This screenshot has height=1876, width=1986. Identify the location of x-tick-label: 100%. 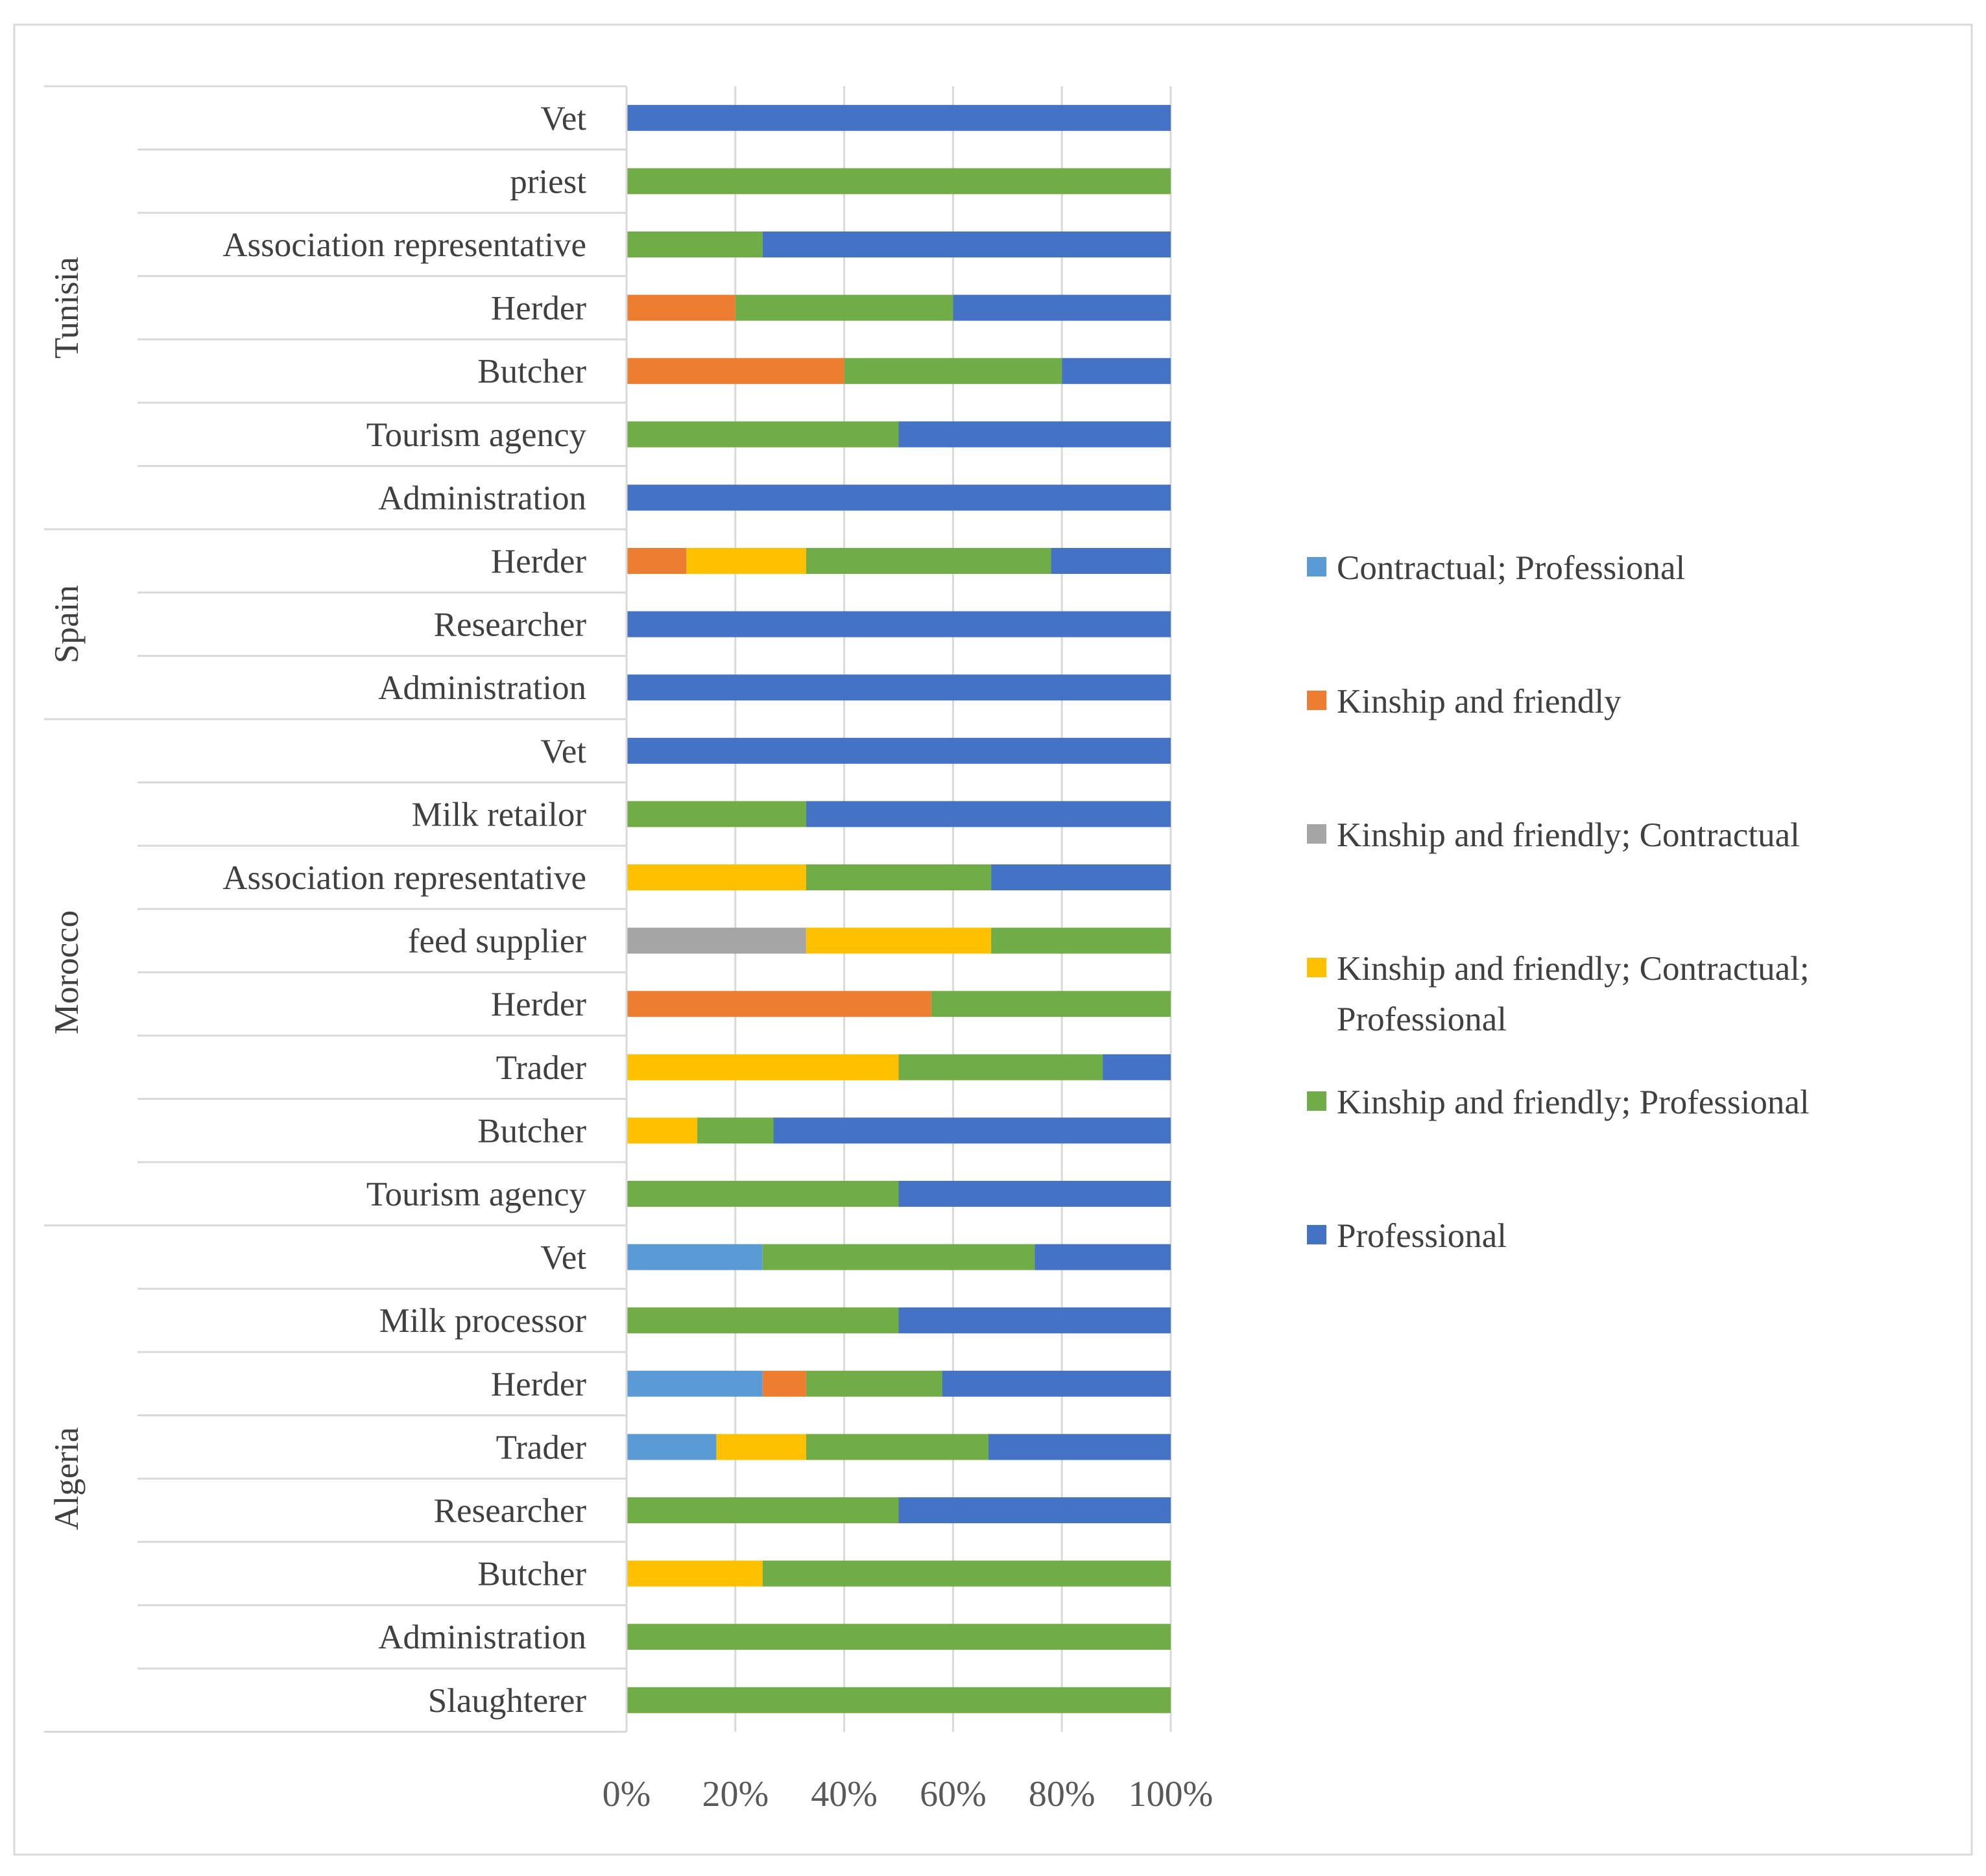
(1171, 1794).